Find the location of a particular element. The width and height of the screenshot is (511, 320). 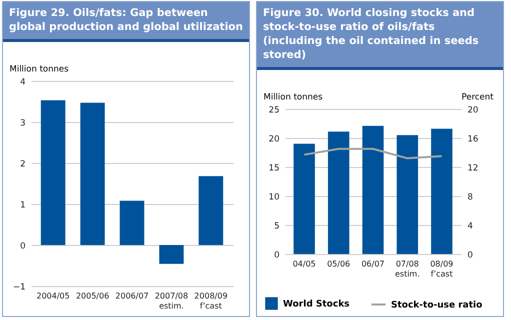

y-tick-label: −1 is located at coordinates (19, 287).